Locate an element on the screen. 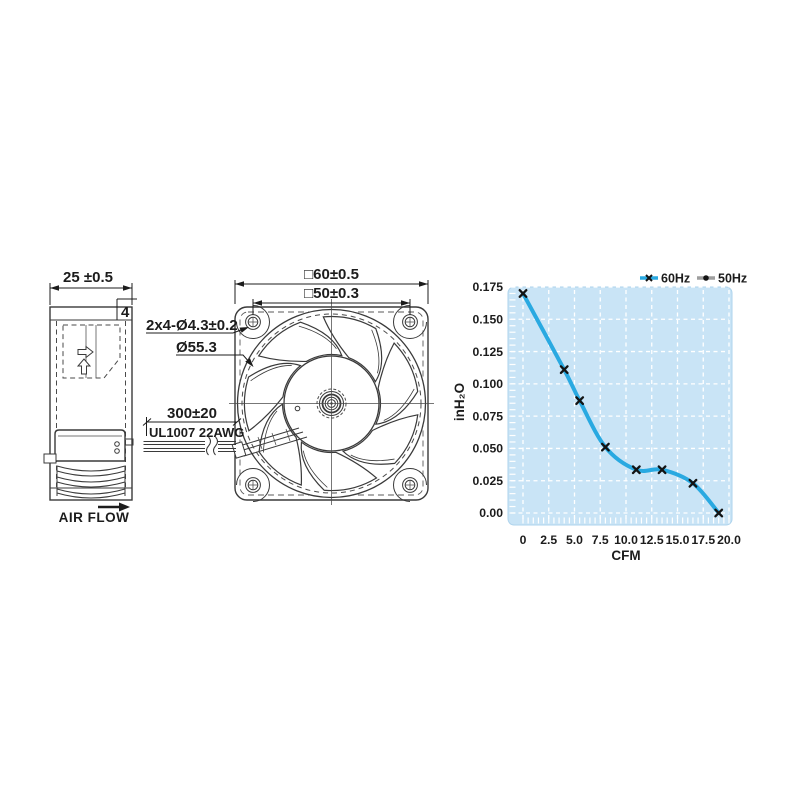  y-tick-label: 0.125 is located at coordinates (488, 352).